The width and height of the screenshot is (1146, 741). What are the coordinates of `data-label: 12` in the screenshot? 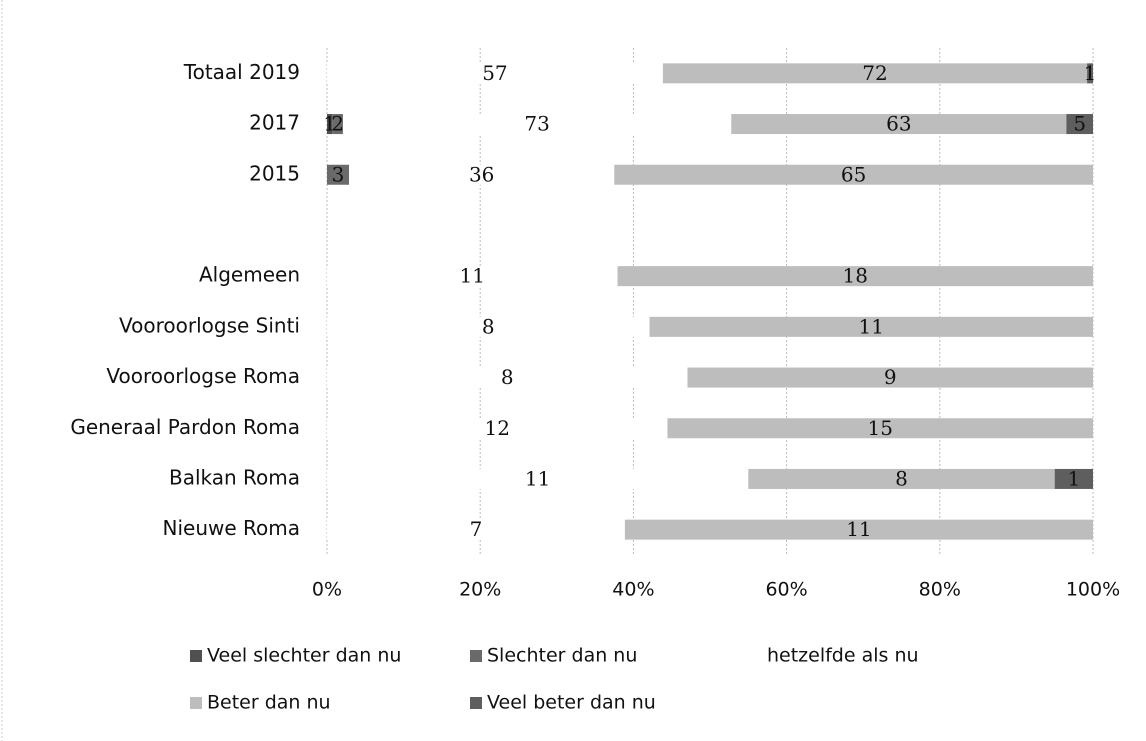 It's located at (496, 428).